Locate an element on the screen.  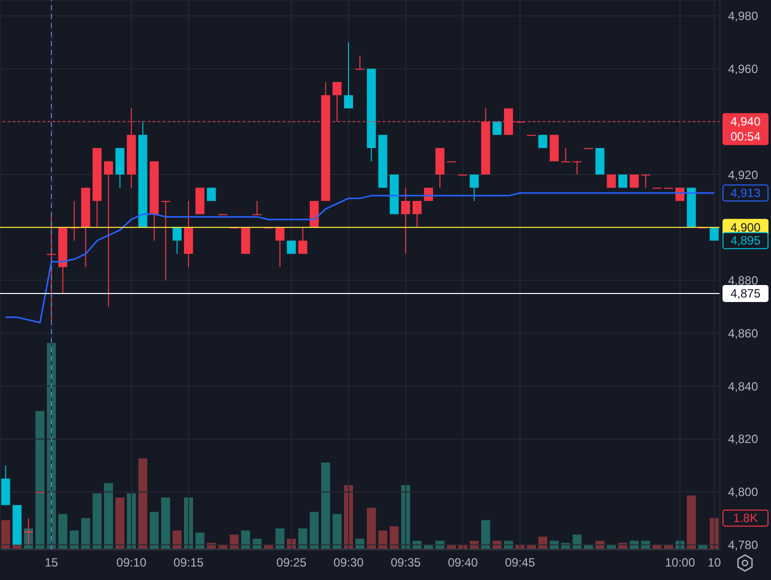
text: 4,913 is located at coordinates (745, 193).